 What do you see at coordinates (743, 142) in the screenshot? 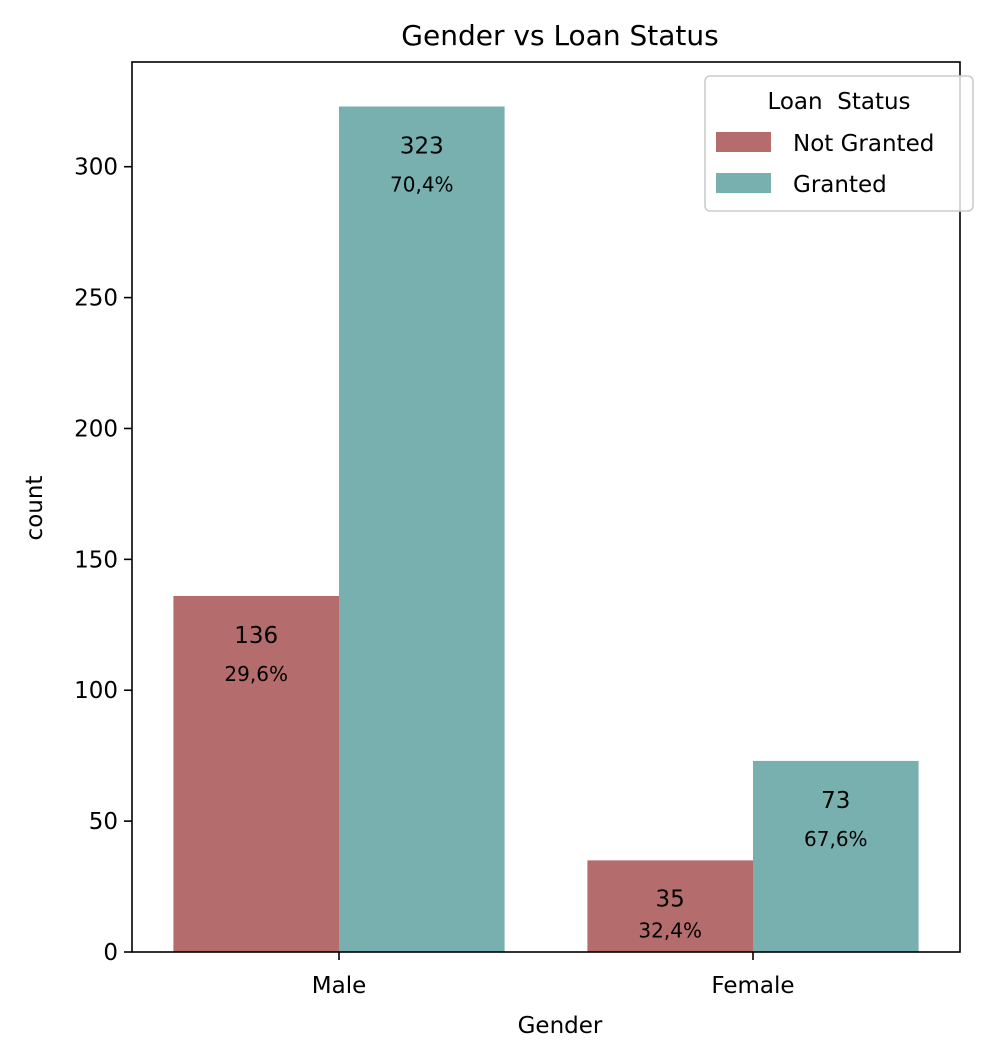
I see `legend-swatch-not-granted` at bounding box center [743, 142].